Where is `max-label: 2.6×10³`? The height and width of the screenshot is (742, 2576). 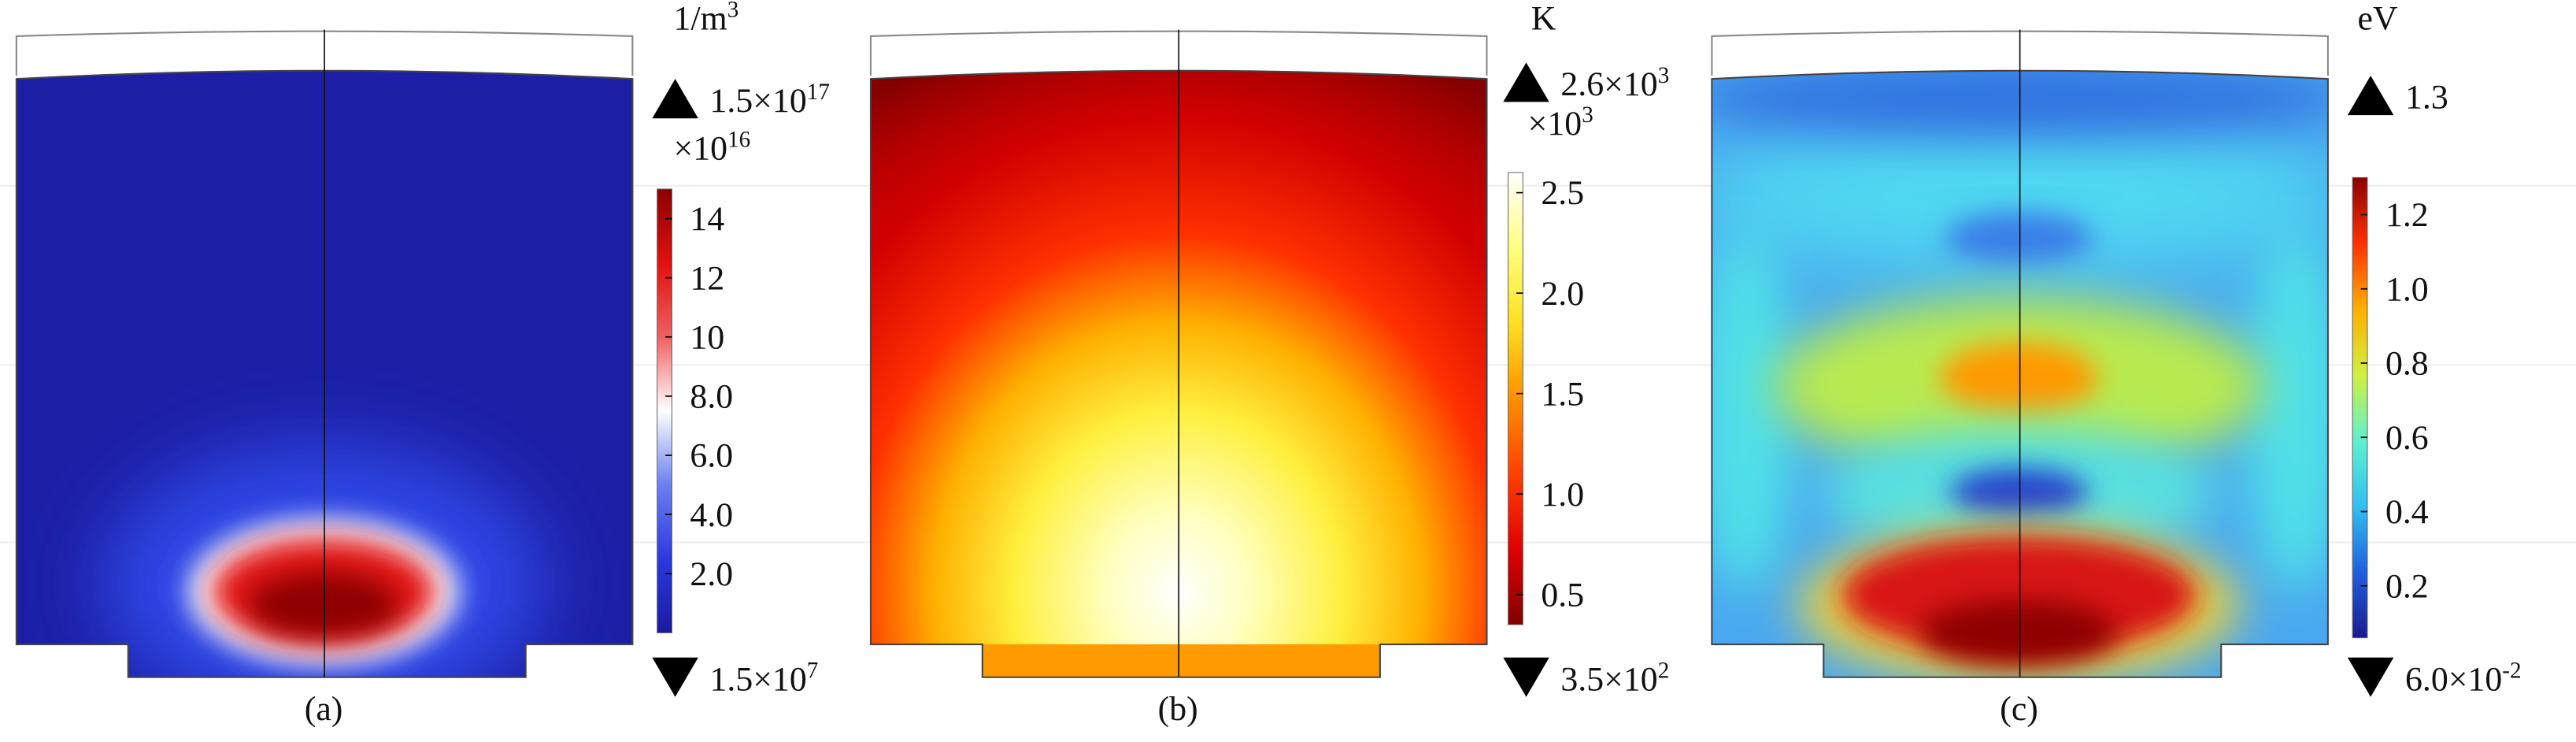 max-label: 2.6×10³ is located at coordinates (1614, 83).